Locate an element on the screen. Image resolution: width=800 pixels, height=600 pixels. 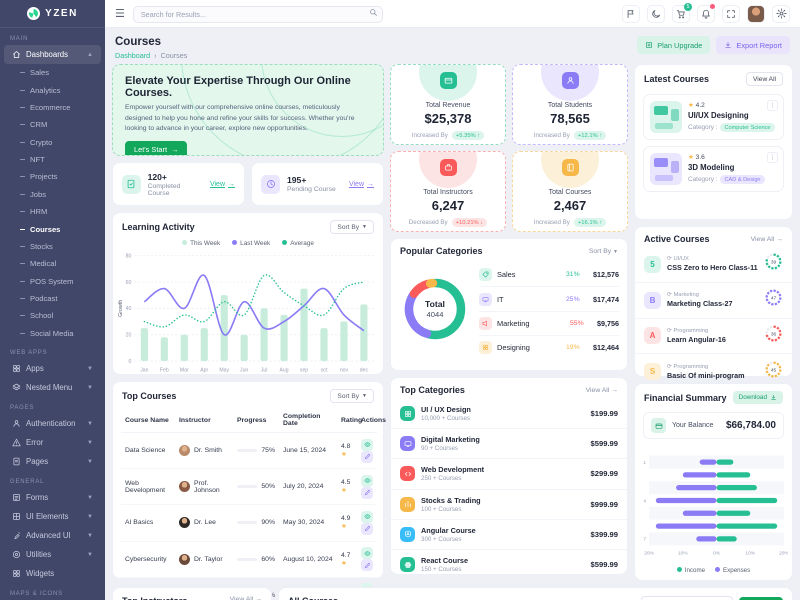
sidebar-item-widgets: Widgets is located at coordinates (52, 573).